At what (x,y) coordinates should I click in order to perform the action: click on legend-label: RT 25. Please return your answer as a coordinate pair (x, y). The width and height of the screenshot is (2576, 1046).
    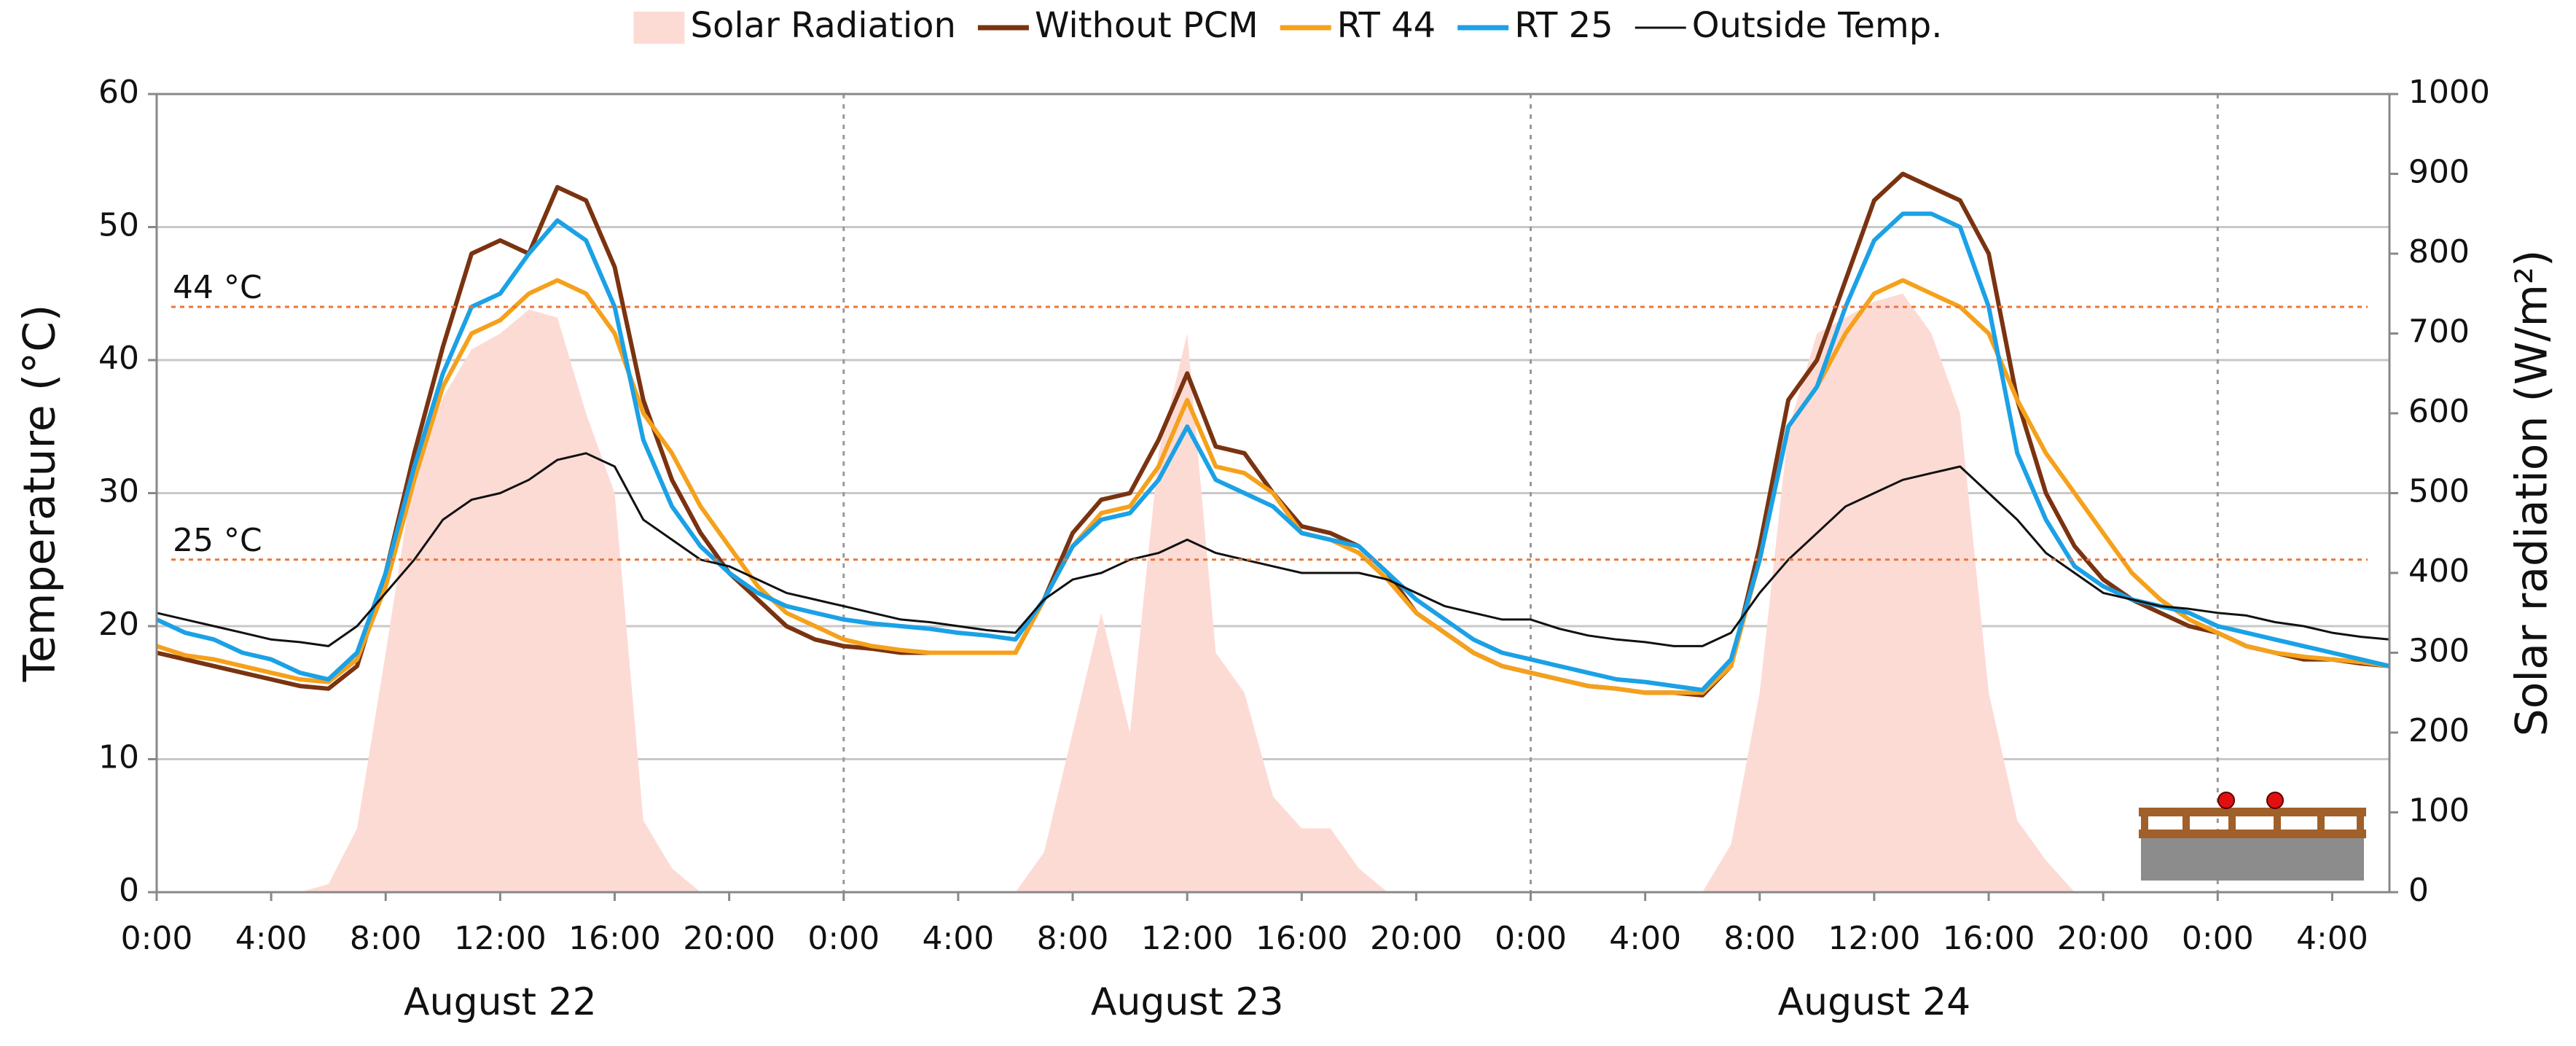
    Looking at the image, I should click on (1563, 26).